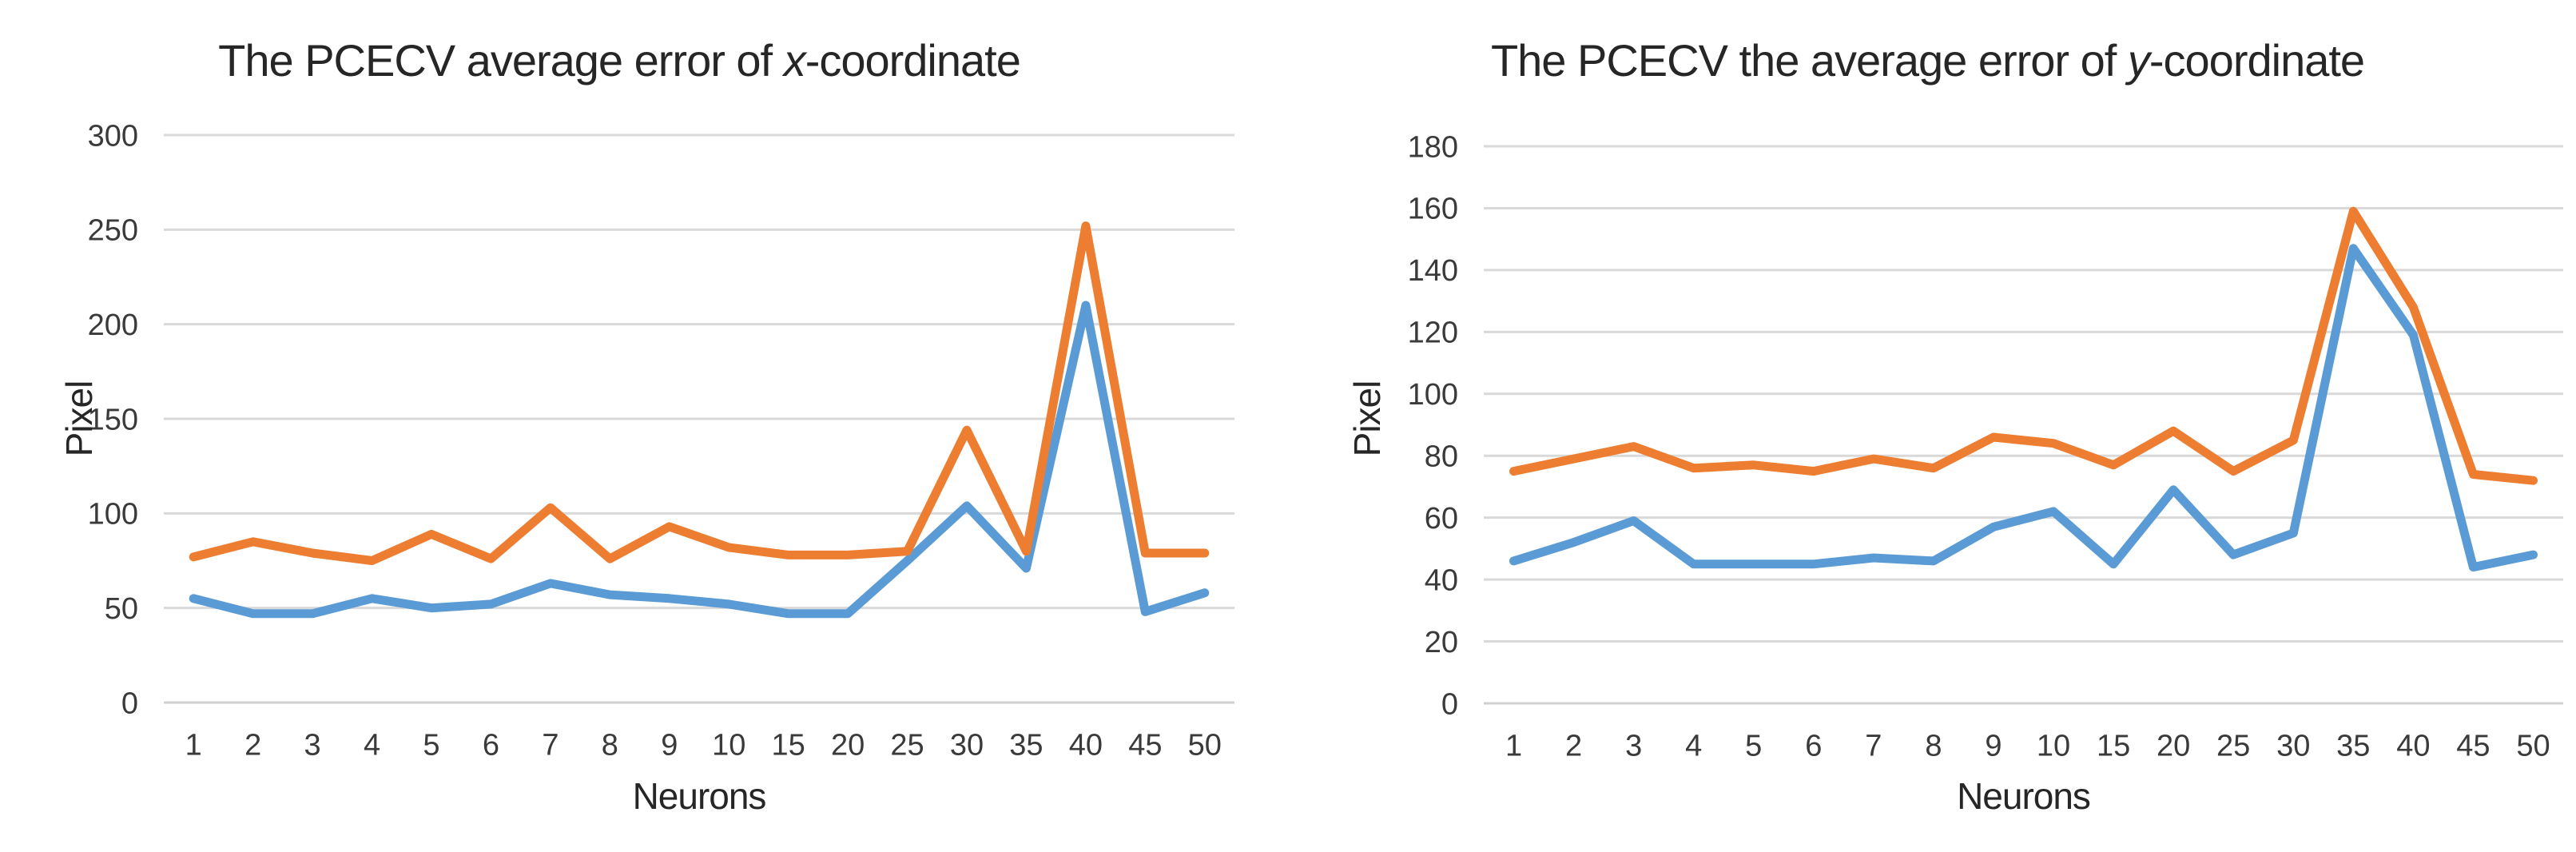  What do you see at coordinates (1441, 457) in the screenshot?
I see `y-tick-label: 80` at bounding box center [1441, 457].